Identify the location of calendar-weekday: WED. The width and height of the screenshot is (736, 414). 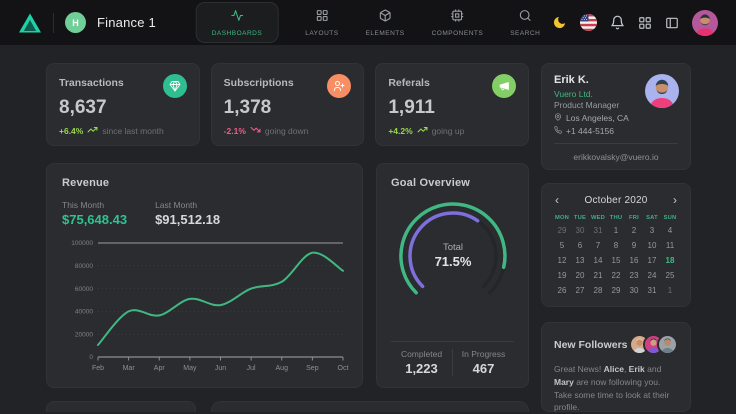
(598, 218).